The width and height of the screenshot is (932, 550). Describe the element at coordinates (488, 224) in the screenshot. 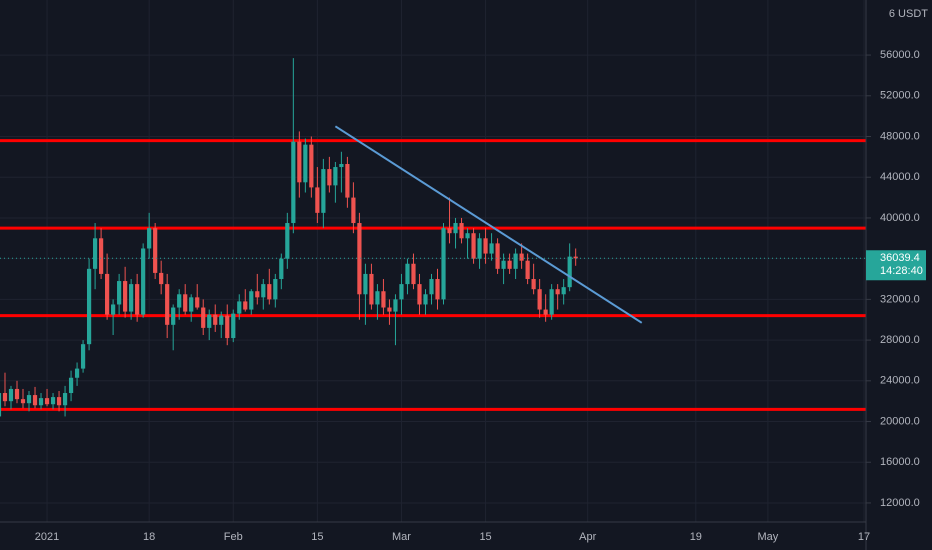

I see `trend-line` at that location.